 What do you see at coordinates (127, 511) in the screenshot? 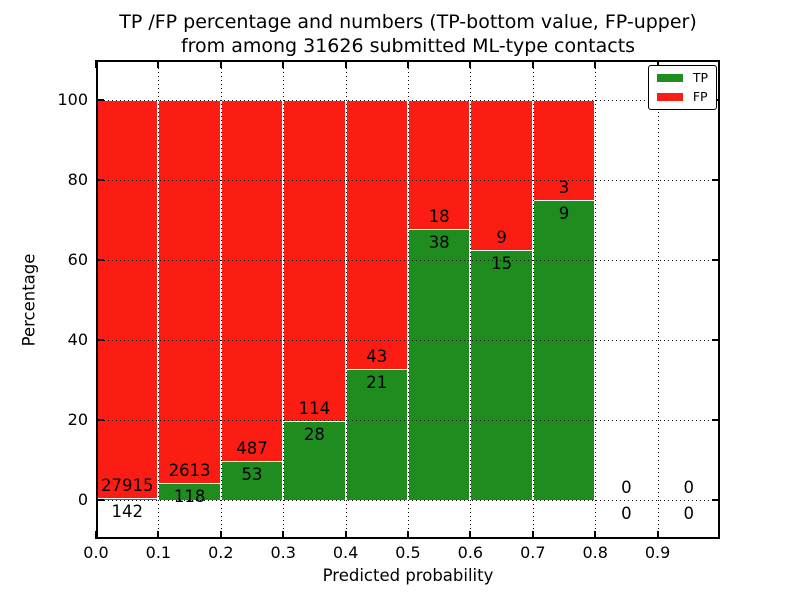
I see `tp-count-label: 142` at bounding box center [127, 511].